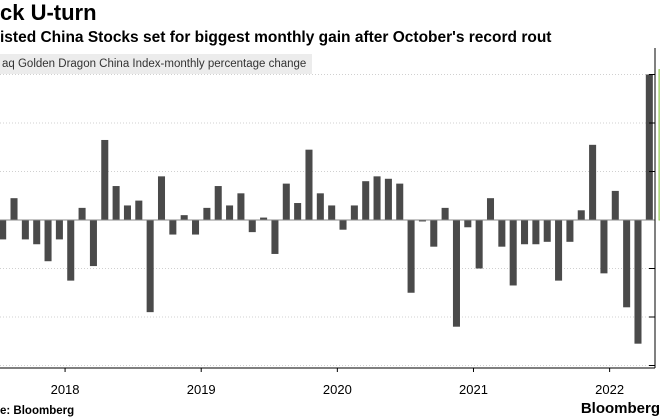 Image resolution: width=660 pixels, height=420 pixels. What do you see at coordinates (609, 389) in the screenshot?
I see `x-tick-label: 2022` at bounding box center [609, 389].